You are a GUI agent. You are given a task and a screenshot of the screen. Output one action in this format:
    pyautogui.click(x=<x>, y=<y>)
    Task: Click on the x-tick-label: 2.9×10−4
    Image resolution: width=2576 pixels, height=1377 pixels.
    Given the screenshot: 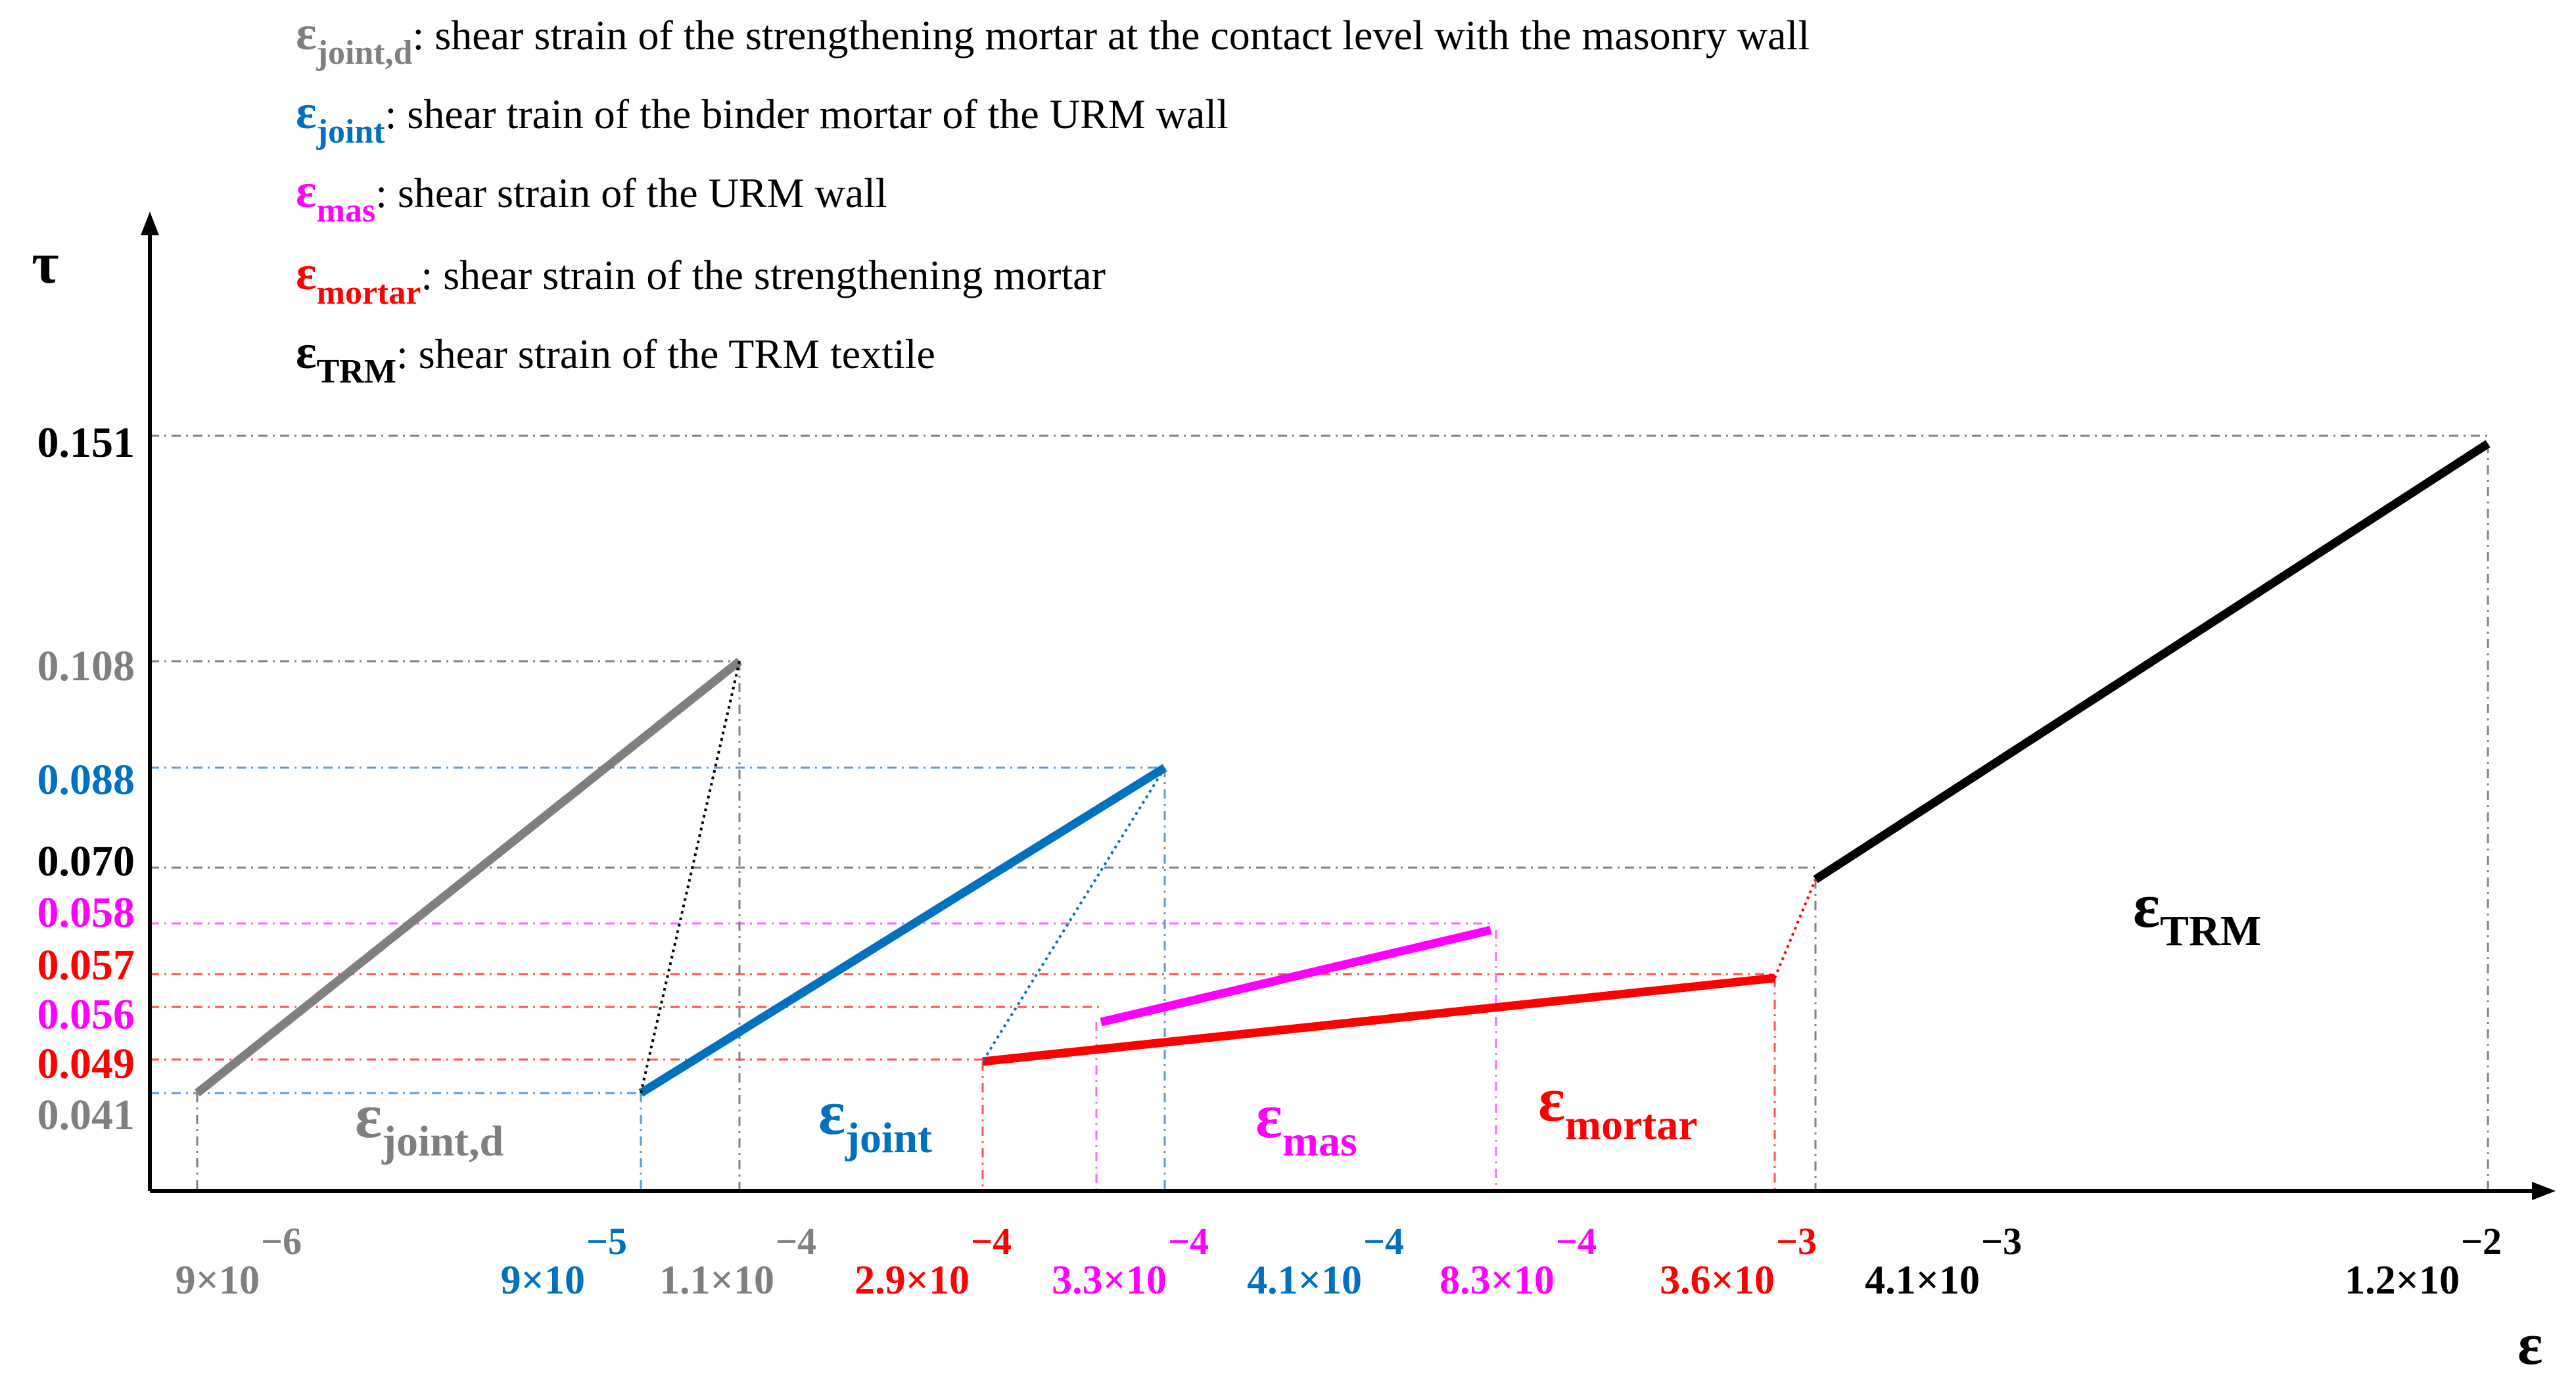 What is the action you would take?
    pyautogui.click(x=933, y=1261)
    